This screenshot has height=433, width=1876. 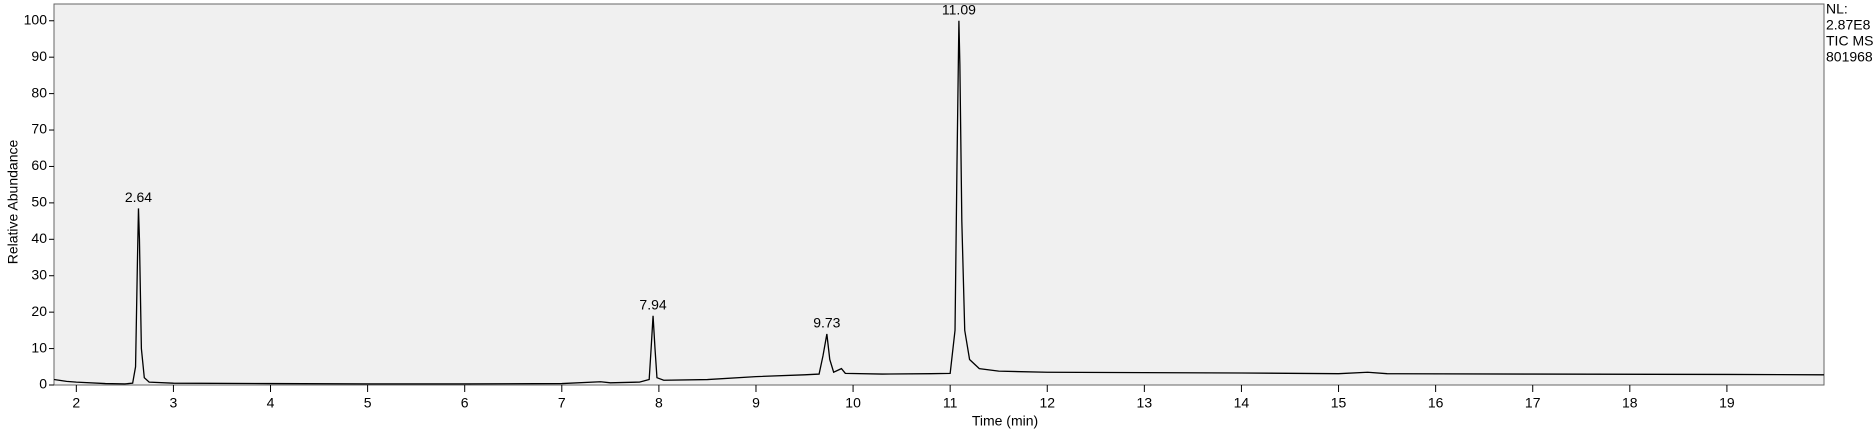 What do you see at coordinates (39, 56) in the screenshot?
I see `y-tick-label: 90` at bounding box center [39, 56].